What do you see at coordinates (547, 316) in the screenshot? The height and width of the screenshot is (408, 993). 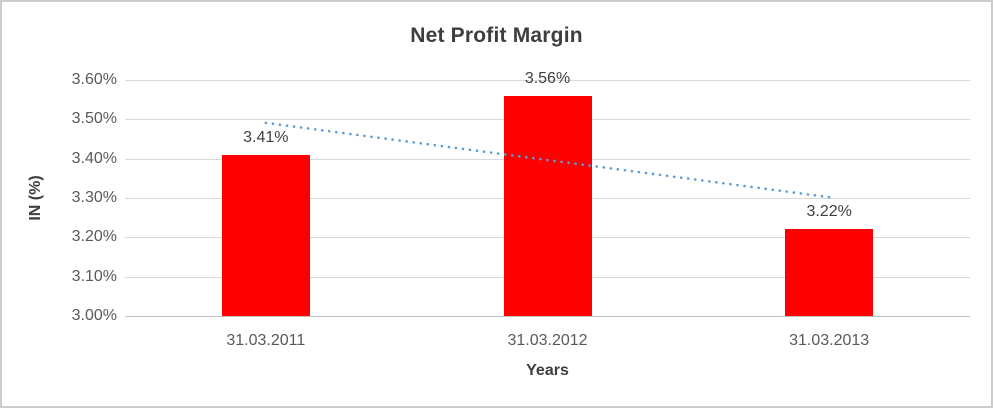 I see `x-axis-line` at bounding box center [547, 316].